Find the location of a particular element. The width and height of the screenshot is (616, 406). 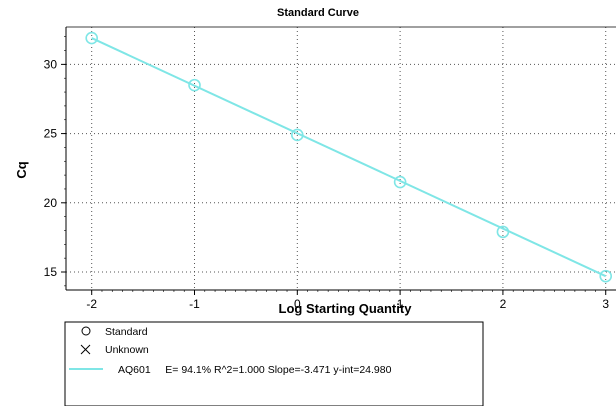

y-tick-label: 15 is located at coordinates (51, 272).